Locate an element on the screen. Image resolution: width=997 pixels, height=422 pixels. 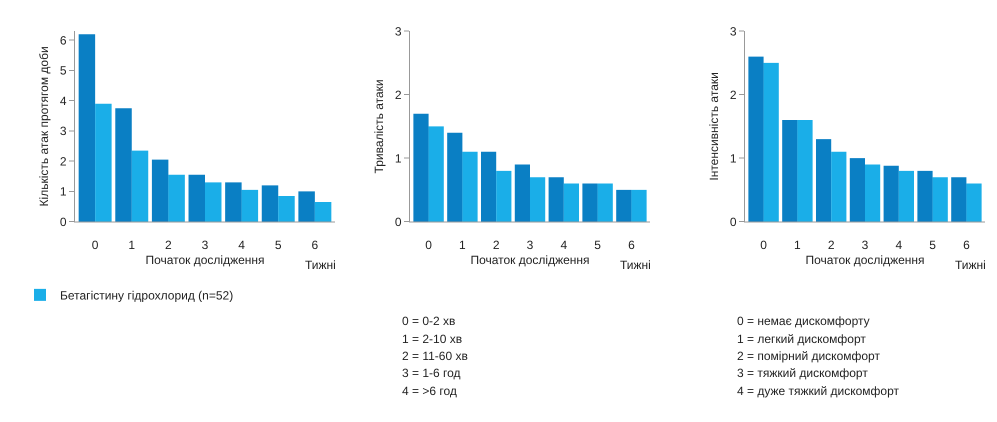
text: 2 = 11-60 хв is located at coordinates (435, 356).